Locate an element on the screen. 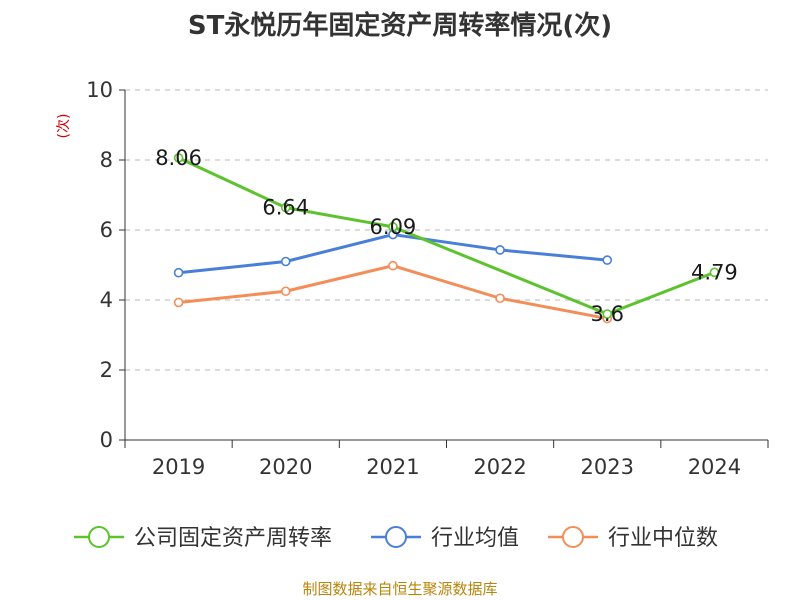  legend-item: 公司固定资产周转率 is located at coordinates (203, 538).